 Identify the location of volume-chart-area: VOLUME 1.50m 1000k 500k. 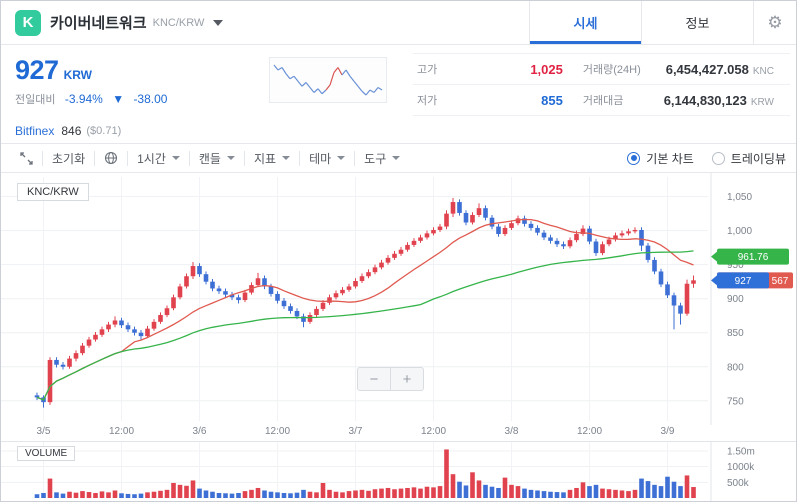
(398, 471).